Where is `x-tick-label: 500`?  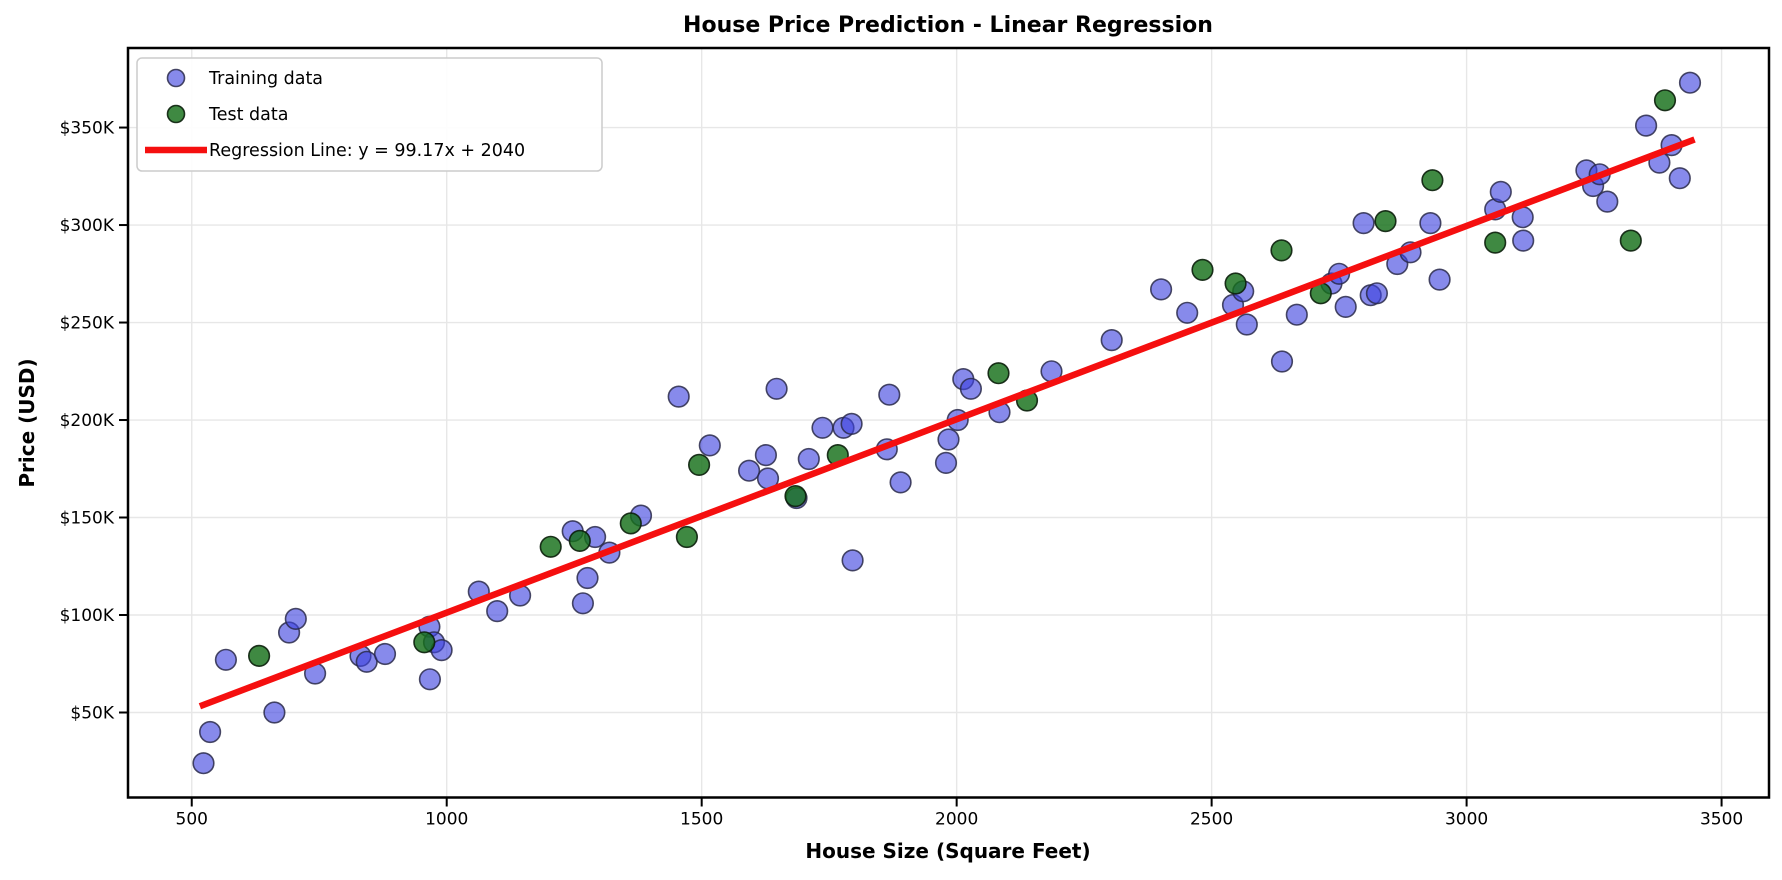 x-tick-label: 500 is located at coordinates (192, 820).